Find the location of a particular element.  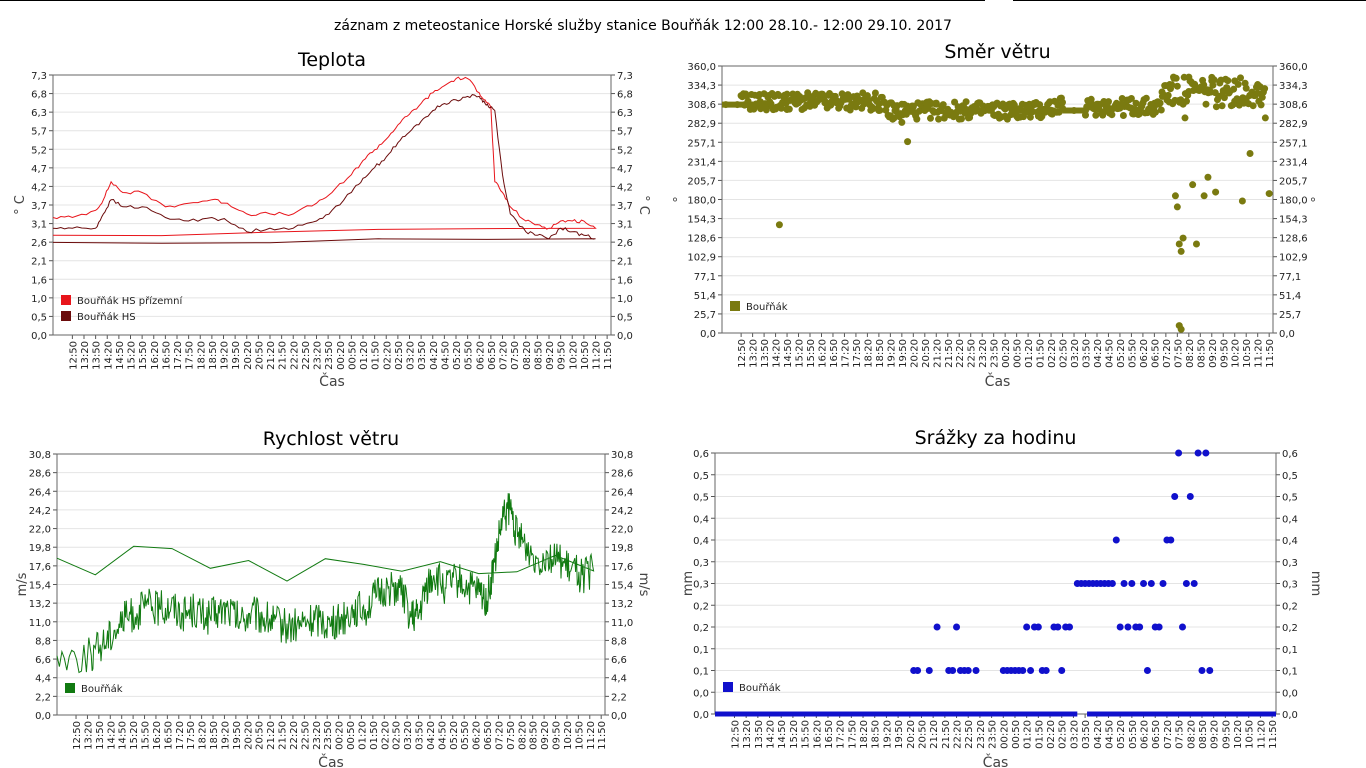

legend-label: Bouřňák HS přízemní is located at coordinates (130, 301).